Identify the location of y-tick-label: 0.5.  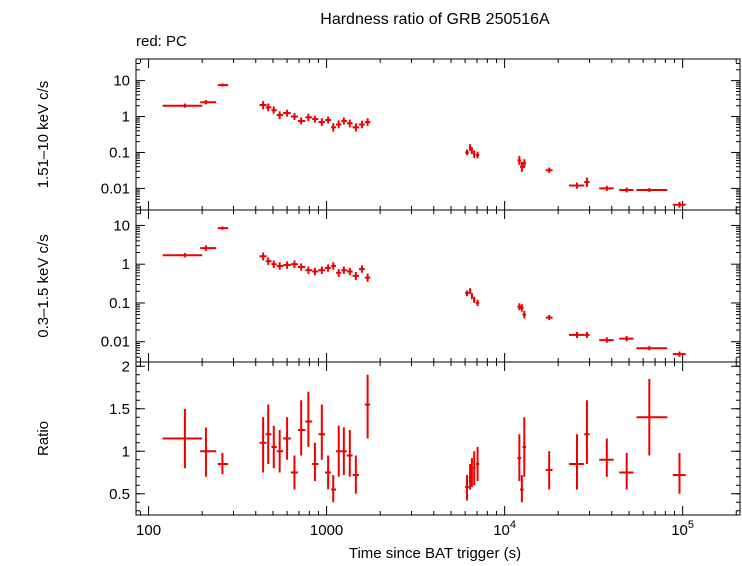
(119, 494).